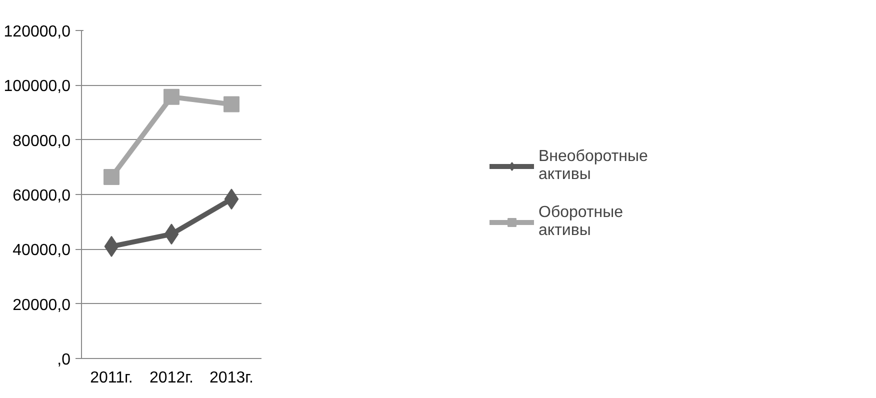 The width and height of the screenshot is (876, 398). Describe the element at coordinates (41, 196) in the screenshot. I see `y-tick-label: 60000,0` at that location.